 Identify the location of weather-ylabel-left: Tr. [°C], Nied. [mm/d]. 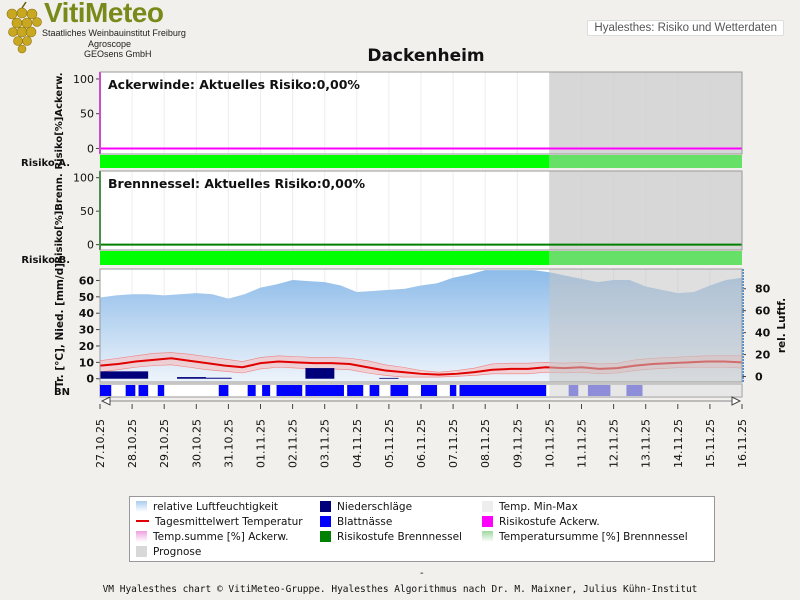
(60, 325).